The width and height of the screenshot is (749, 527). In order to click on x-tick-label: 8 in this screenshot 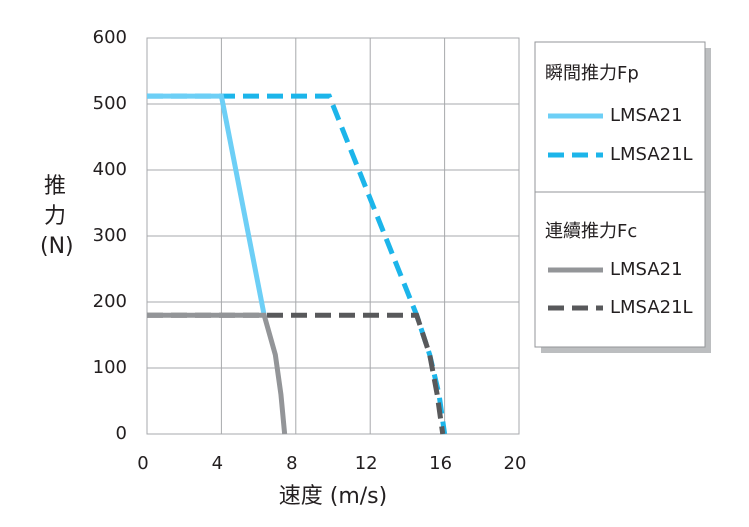, I will do `click(291, 463)`.